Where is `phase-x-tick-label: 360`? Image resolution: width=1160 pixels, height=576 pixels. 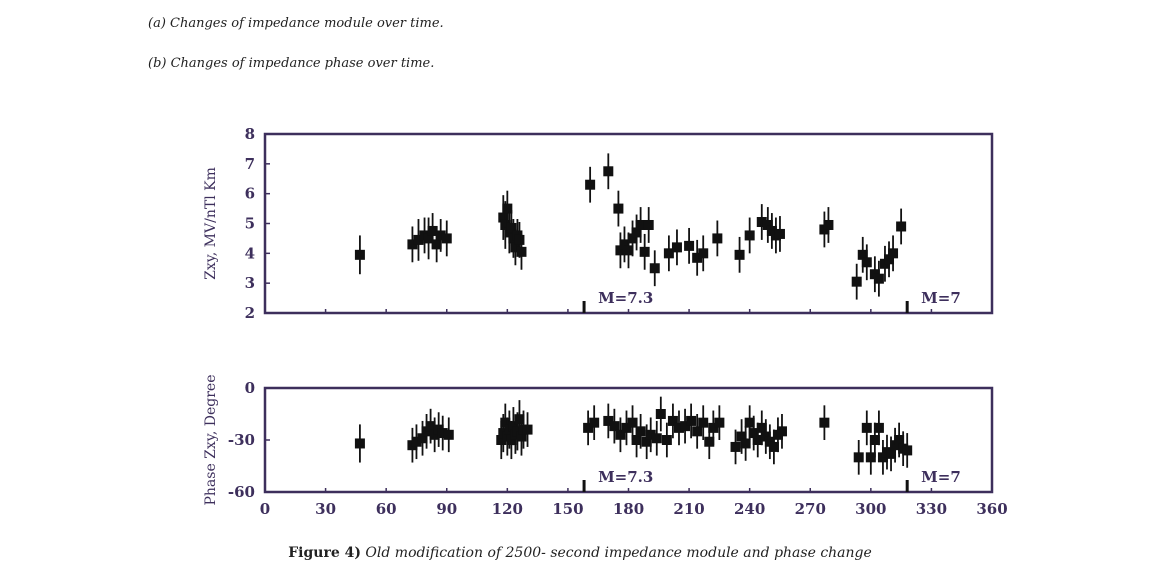
phase-x-tick-label: 360 is located at coordinates (991, 509).